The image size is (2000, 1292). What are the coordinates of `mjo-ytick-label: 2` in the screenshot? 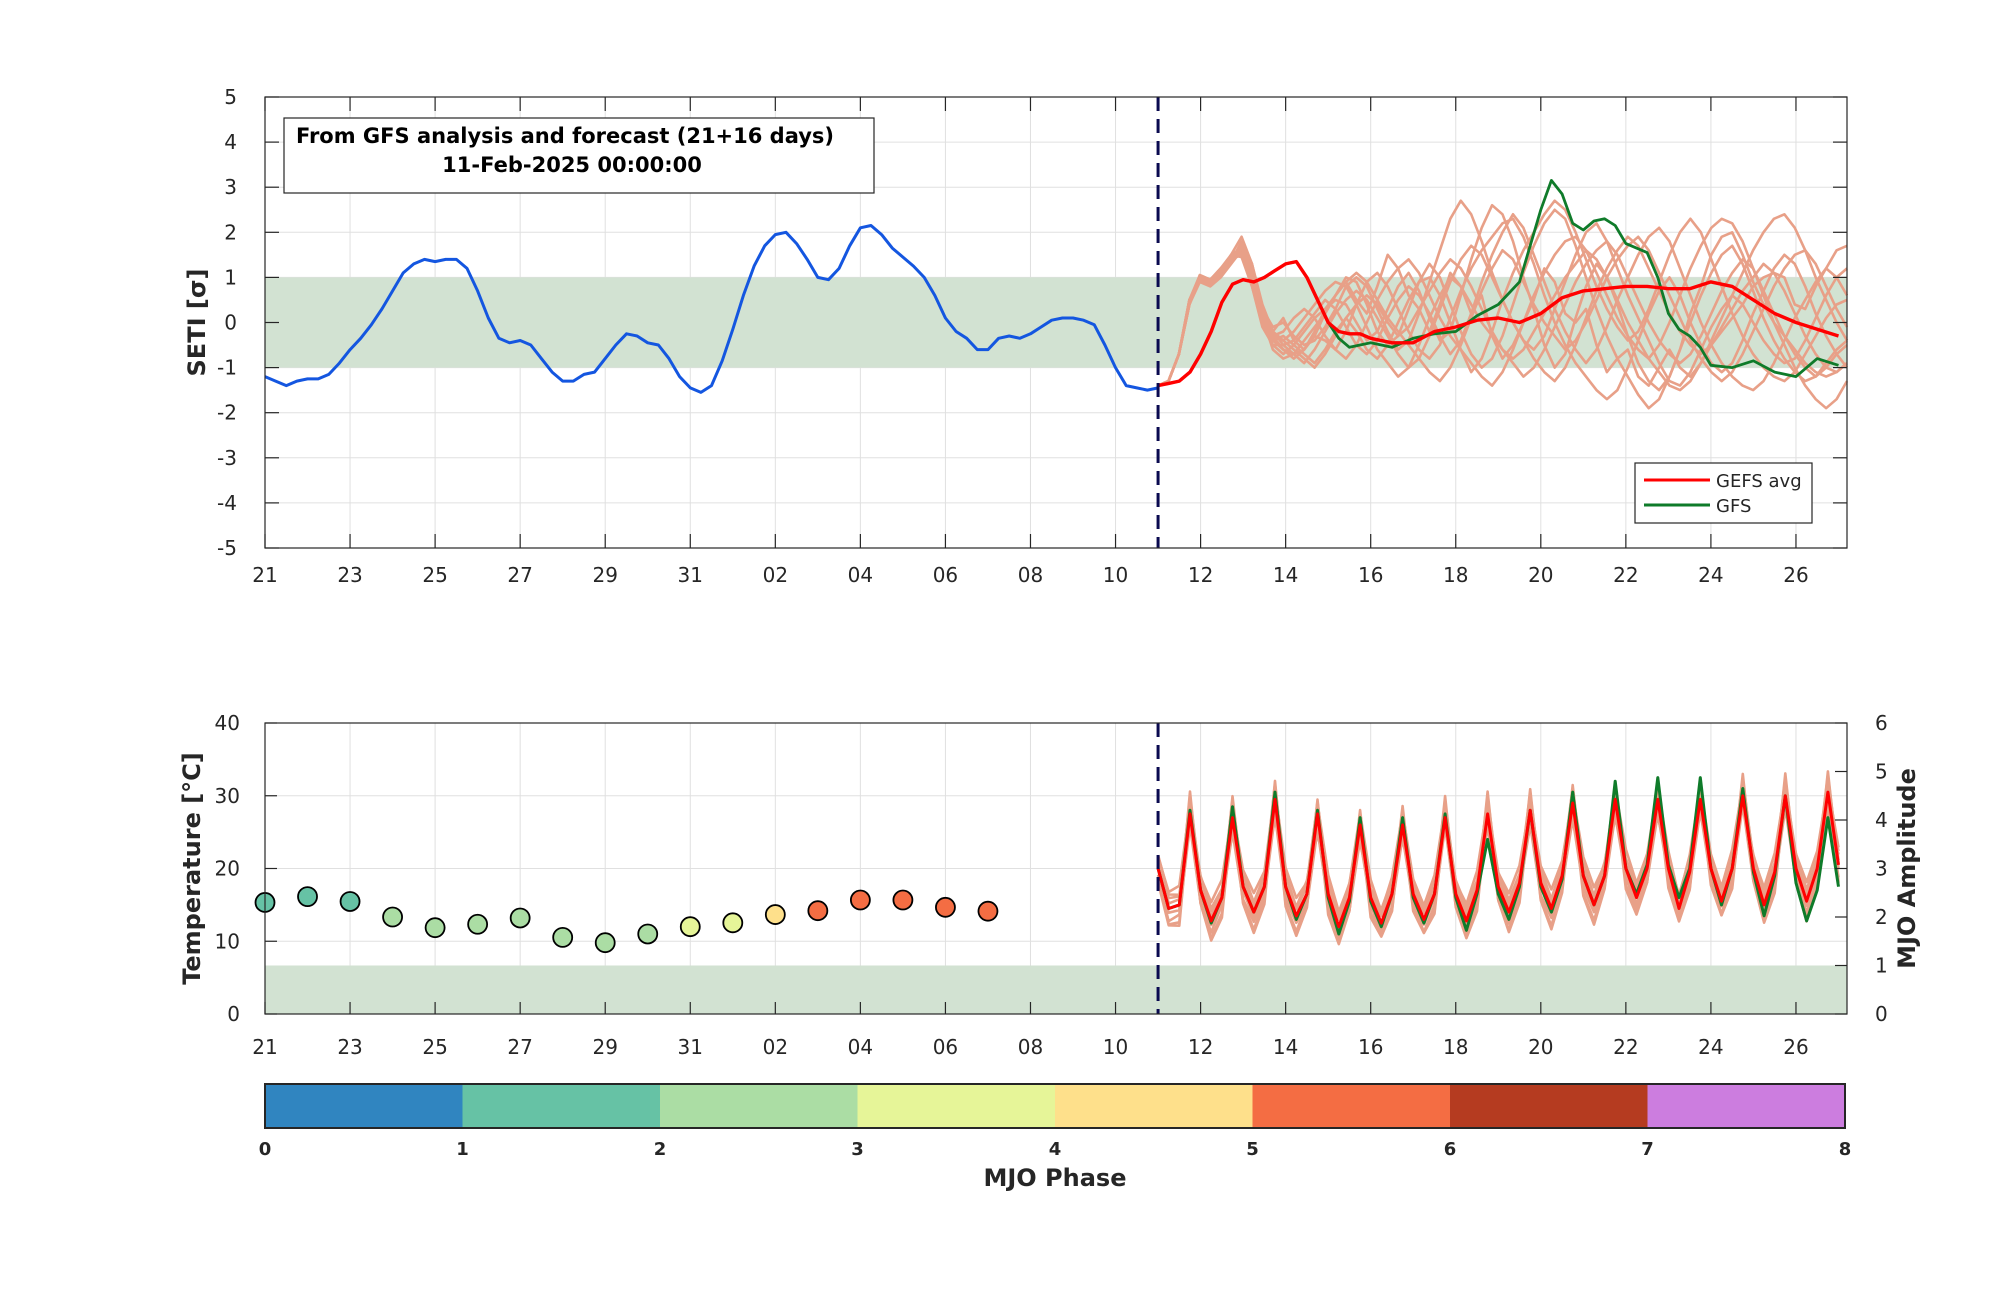 It's located at (1881, 917).